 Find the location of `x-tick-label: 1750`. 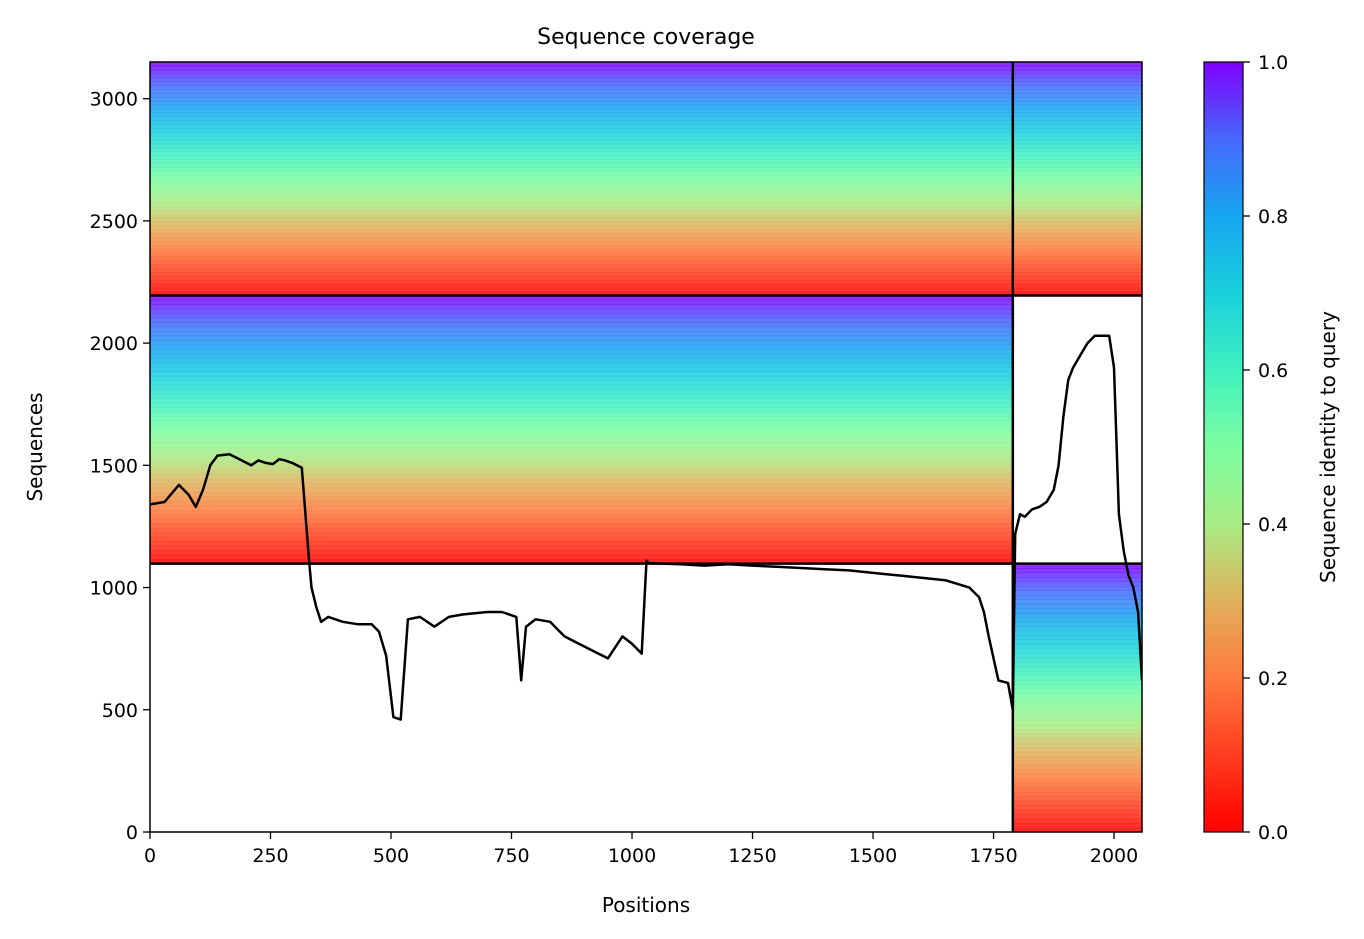

x-tick-label: 1750 is located at coordinates (993, 856).